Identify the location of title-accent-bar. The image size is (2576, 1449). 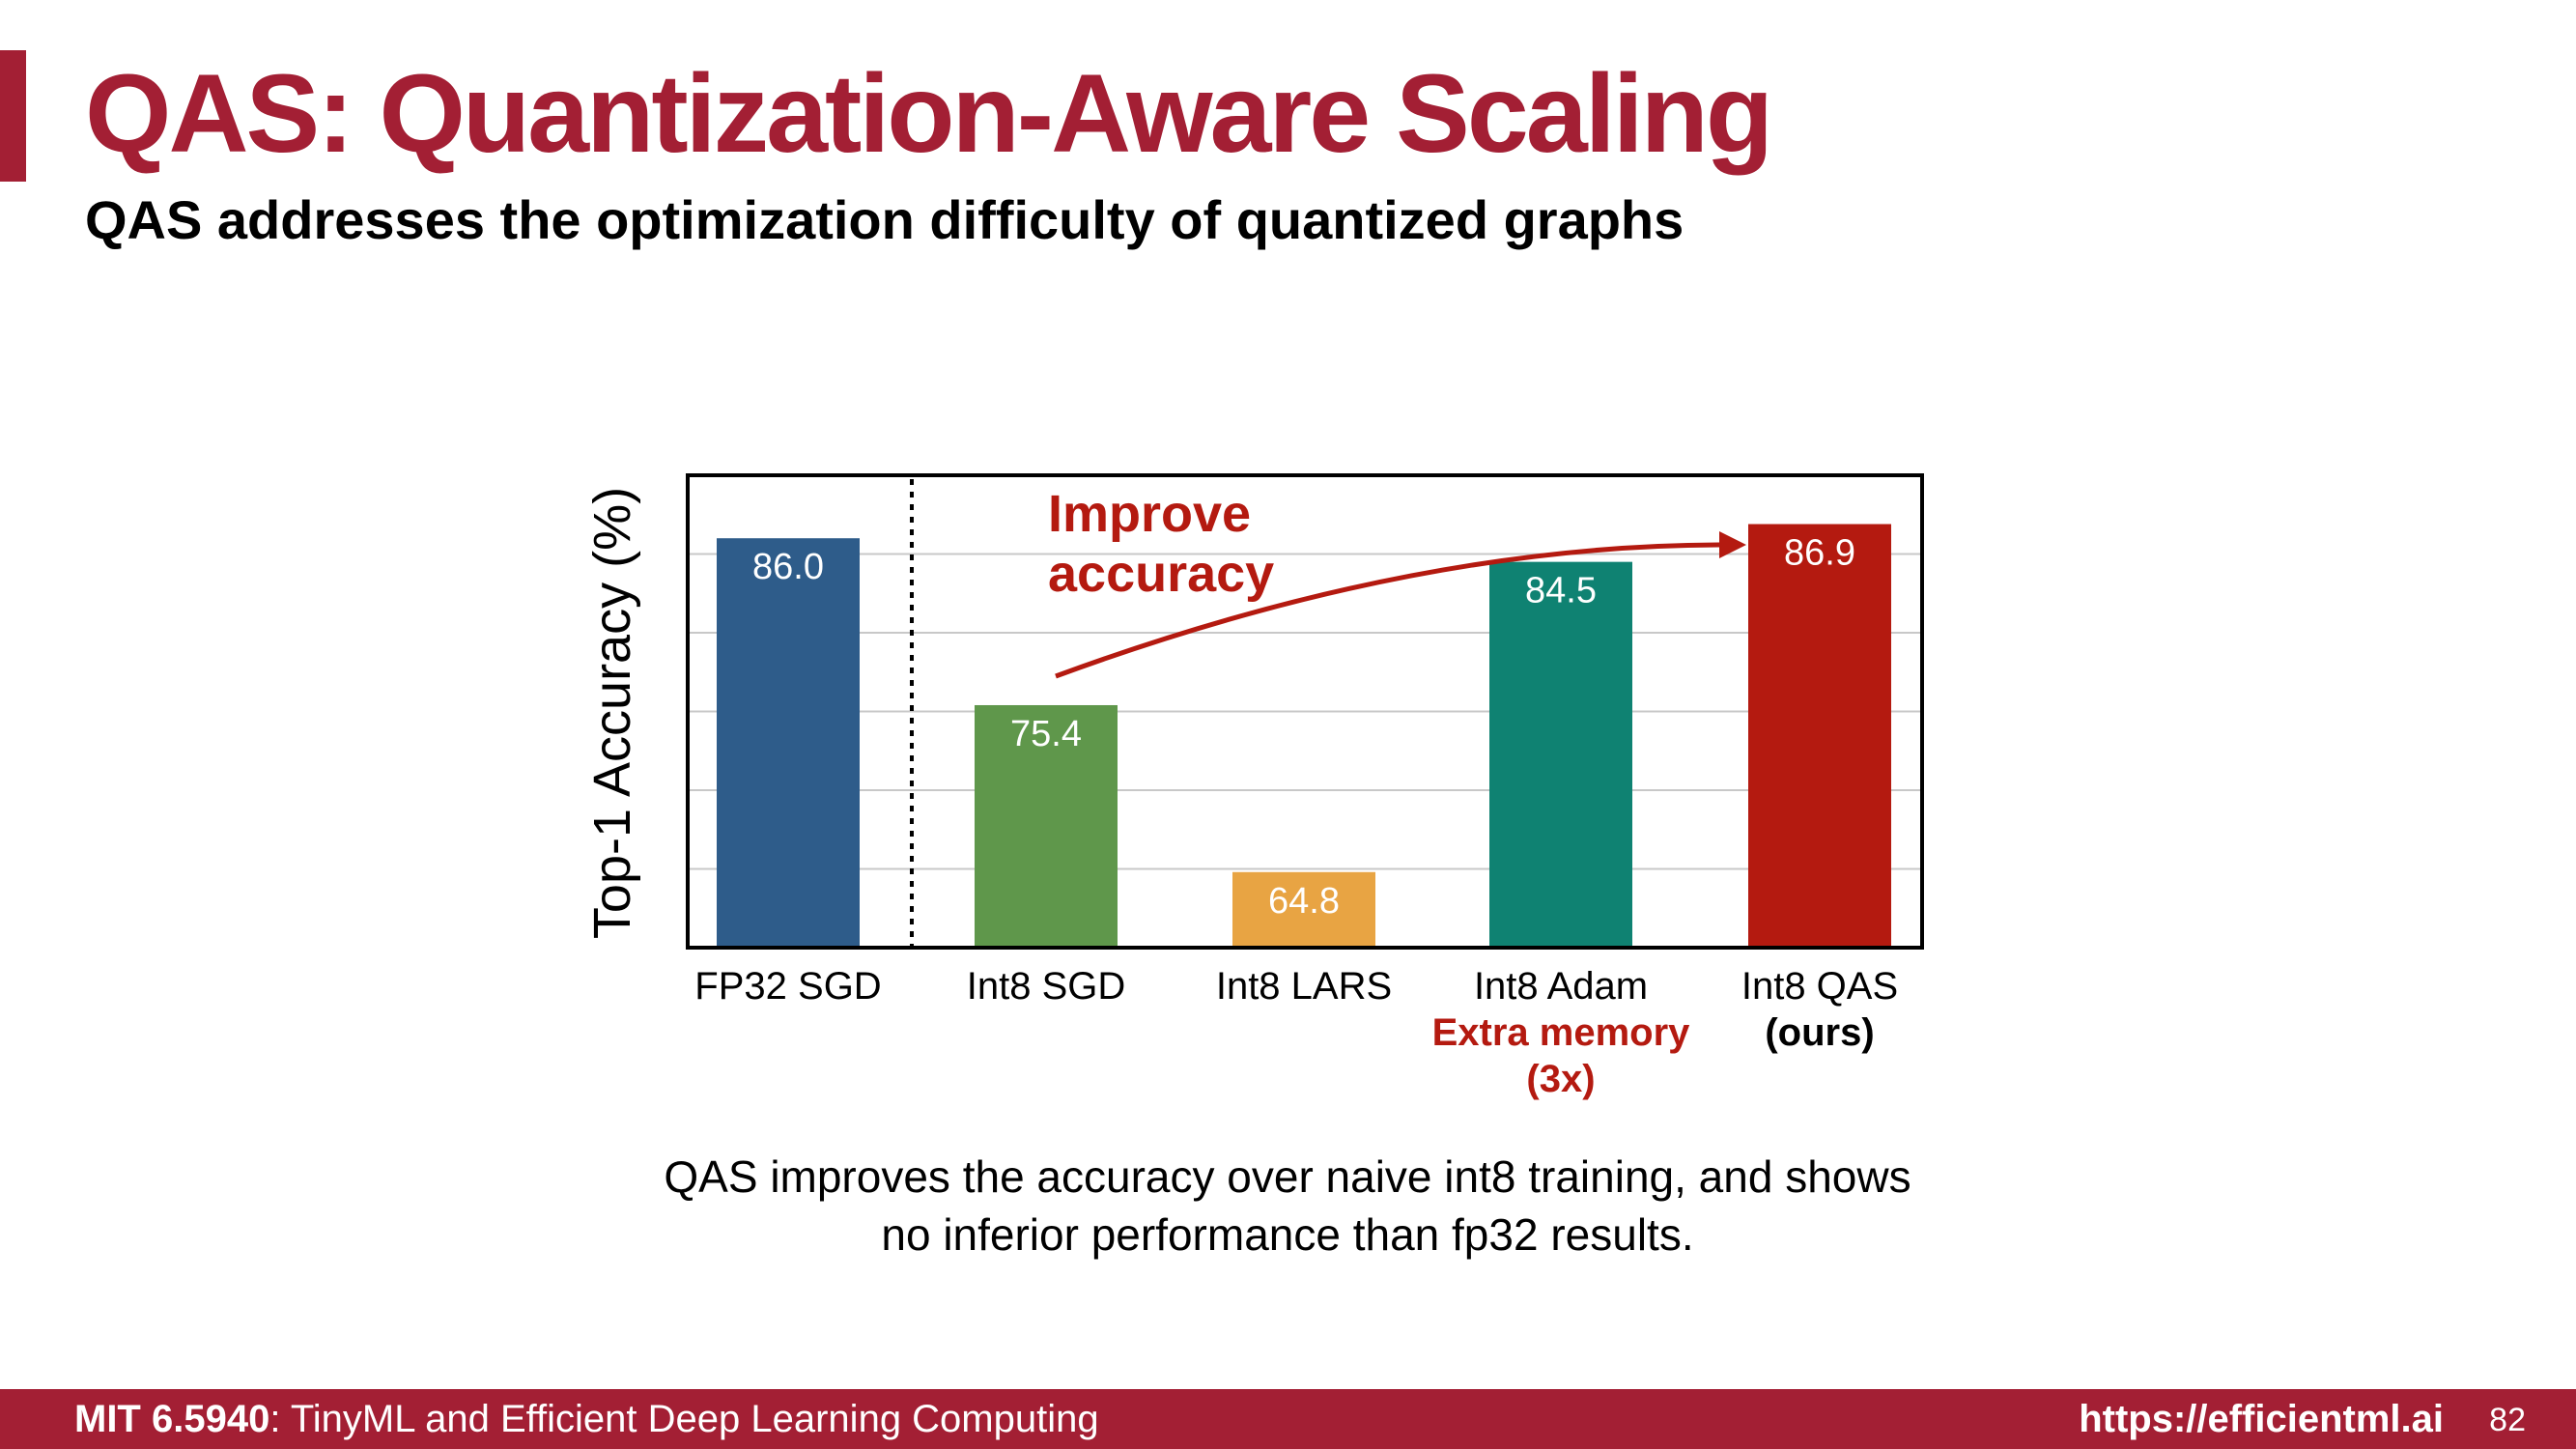
(13, 116).